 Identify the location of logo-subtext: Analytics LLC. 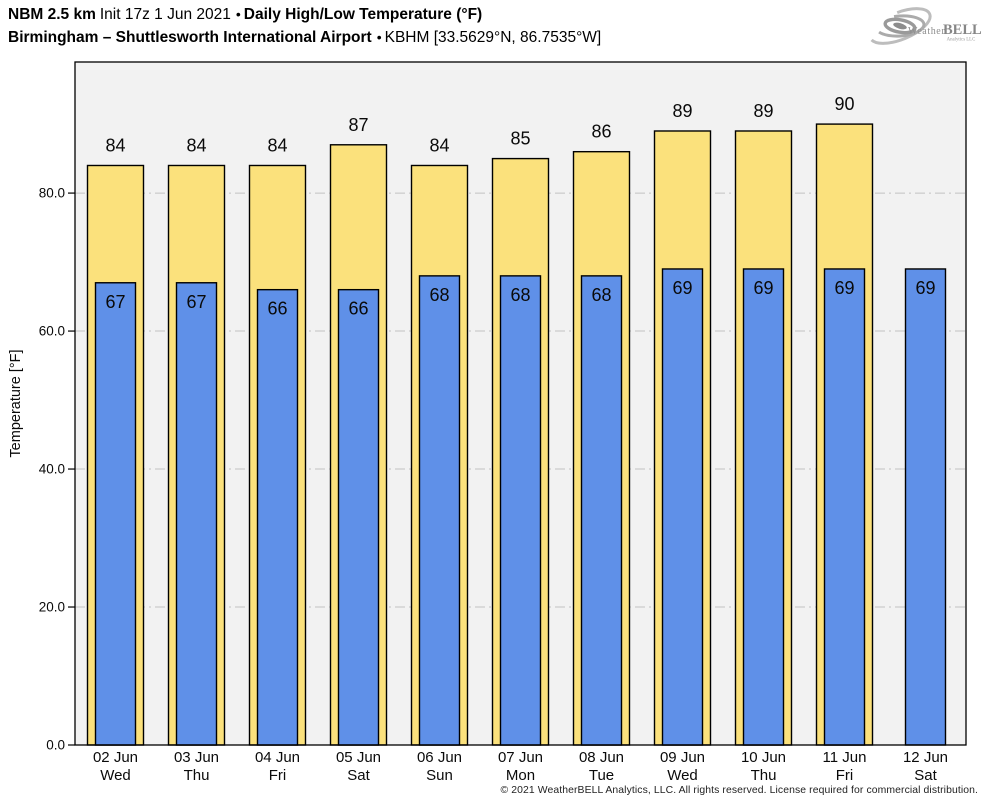
(961, 40).